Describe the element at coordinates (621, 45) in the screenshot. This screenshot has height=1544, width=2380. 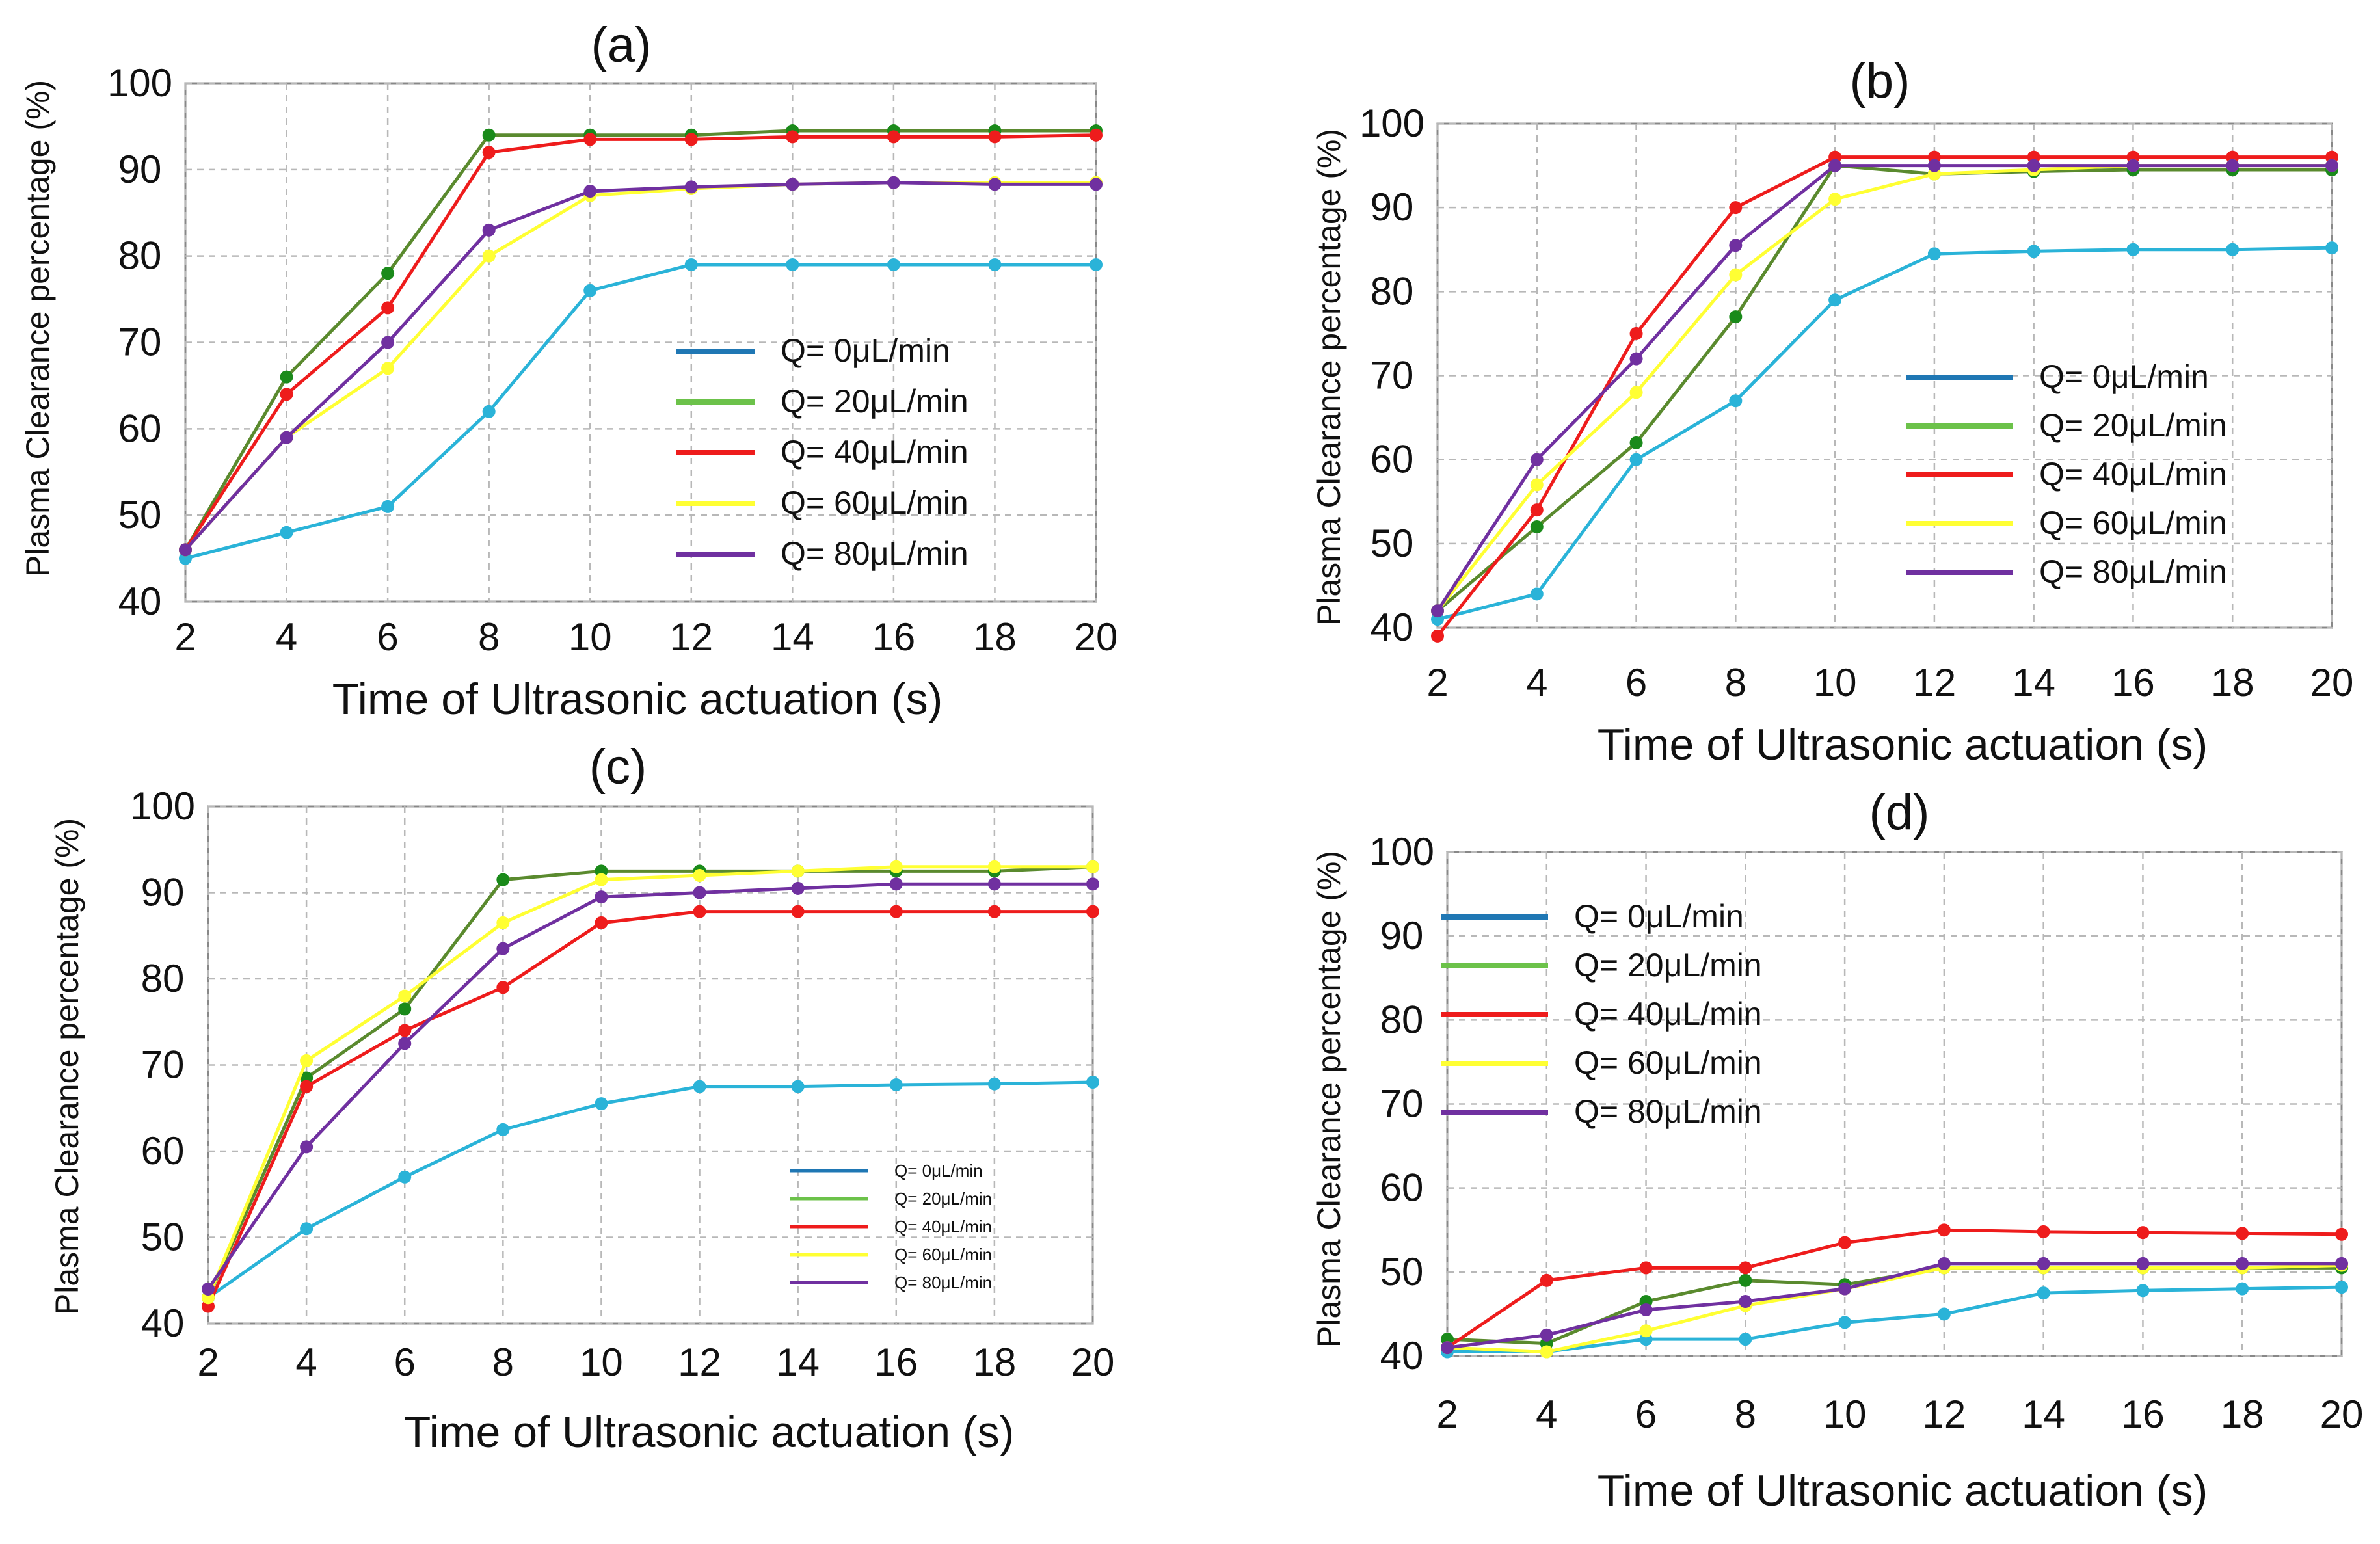
I see `panel-title: (a)` at that location.